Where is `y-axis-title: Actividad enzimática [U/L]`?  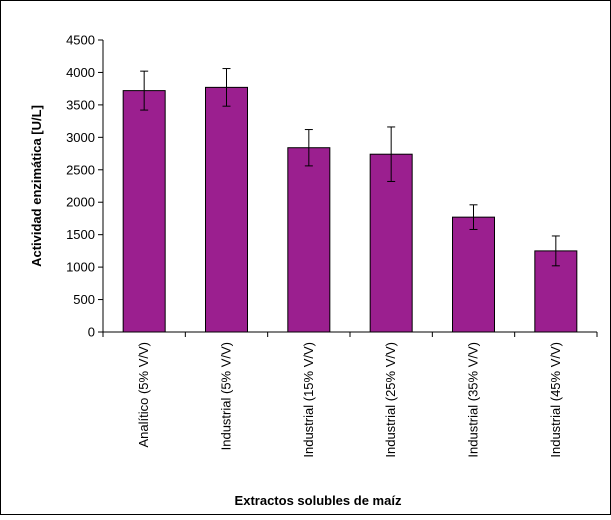
y-axis-title: Actividad enzimática [U/L] is located at coordinates (36, 186).